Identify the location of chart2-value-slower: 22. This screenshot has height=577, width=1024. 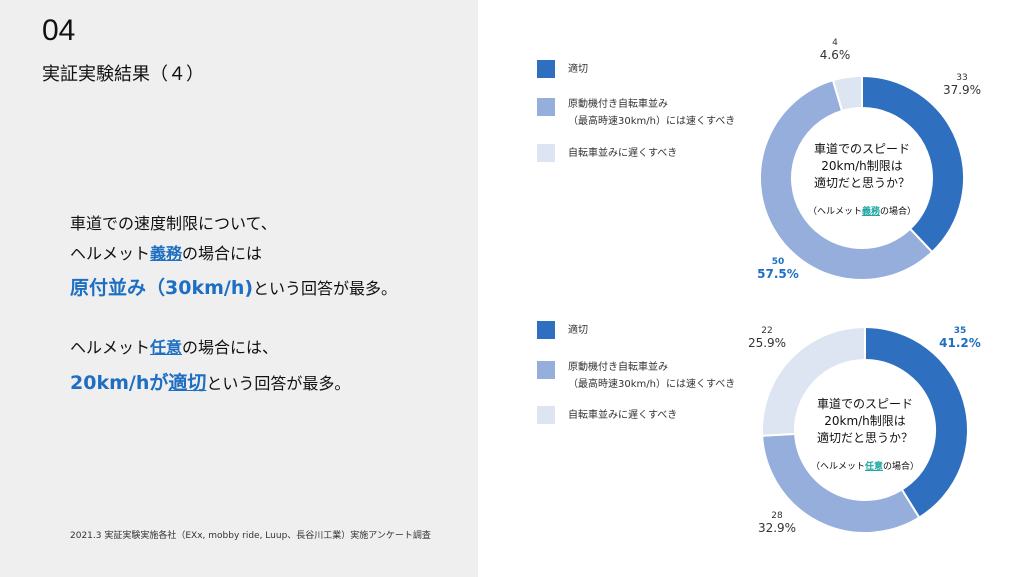
(767, 331).